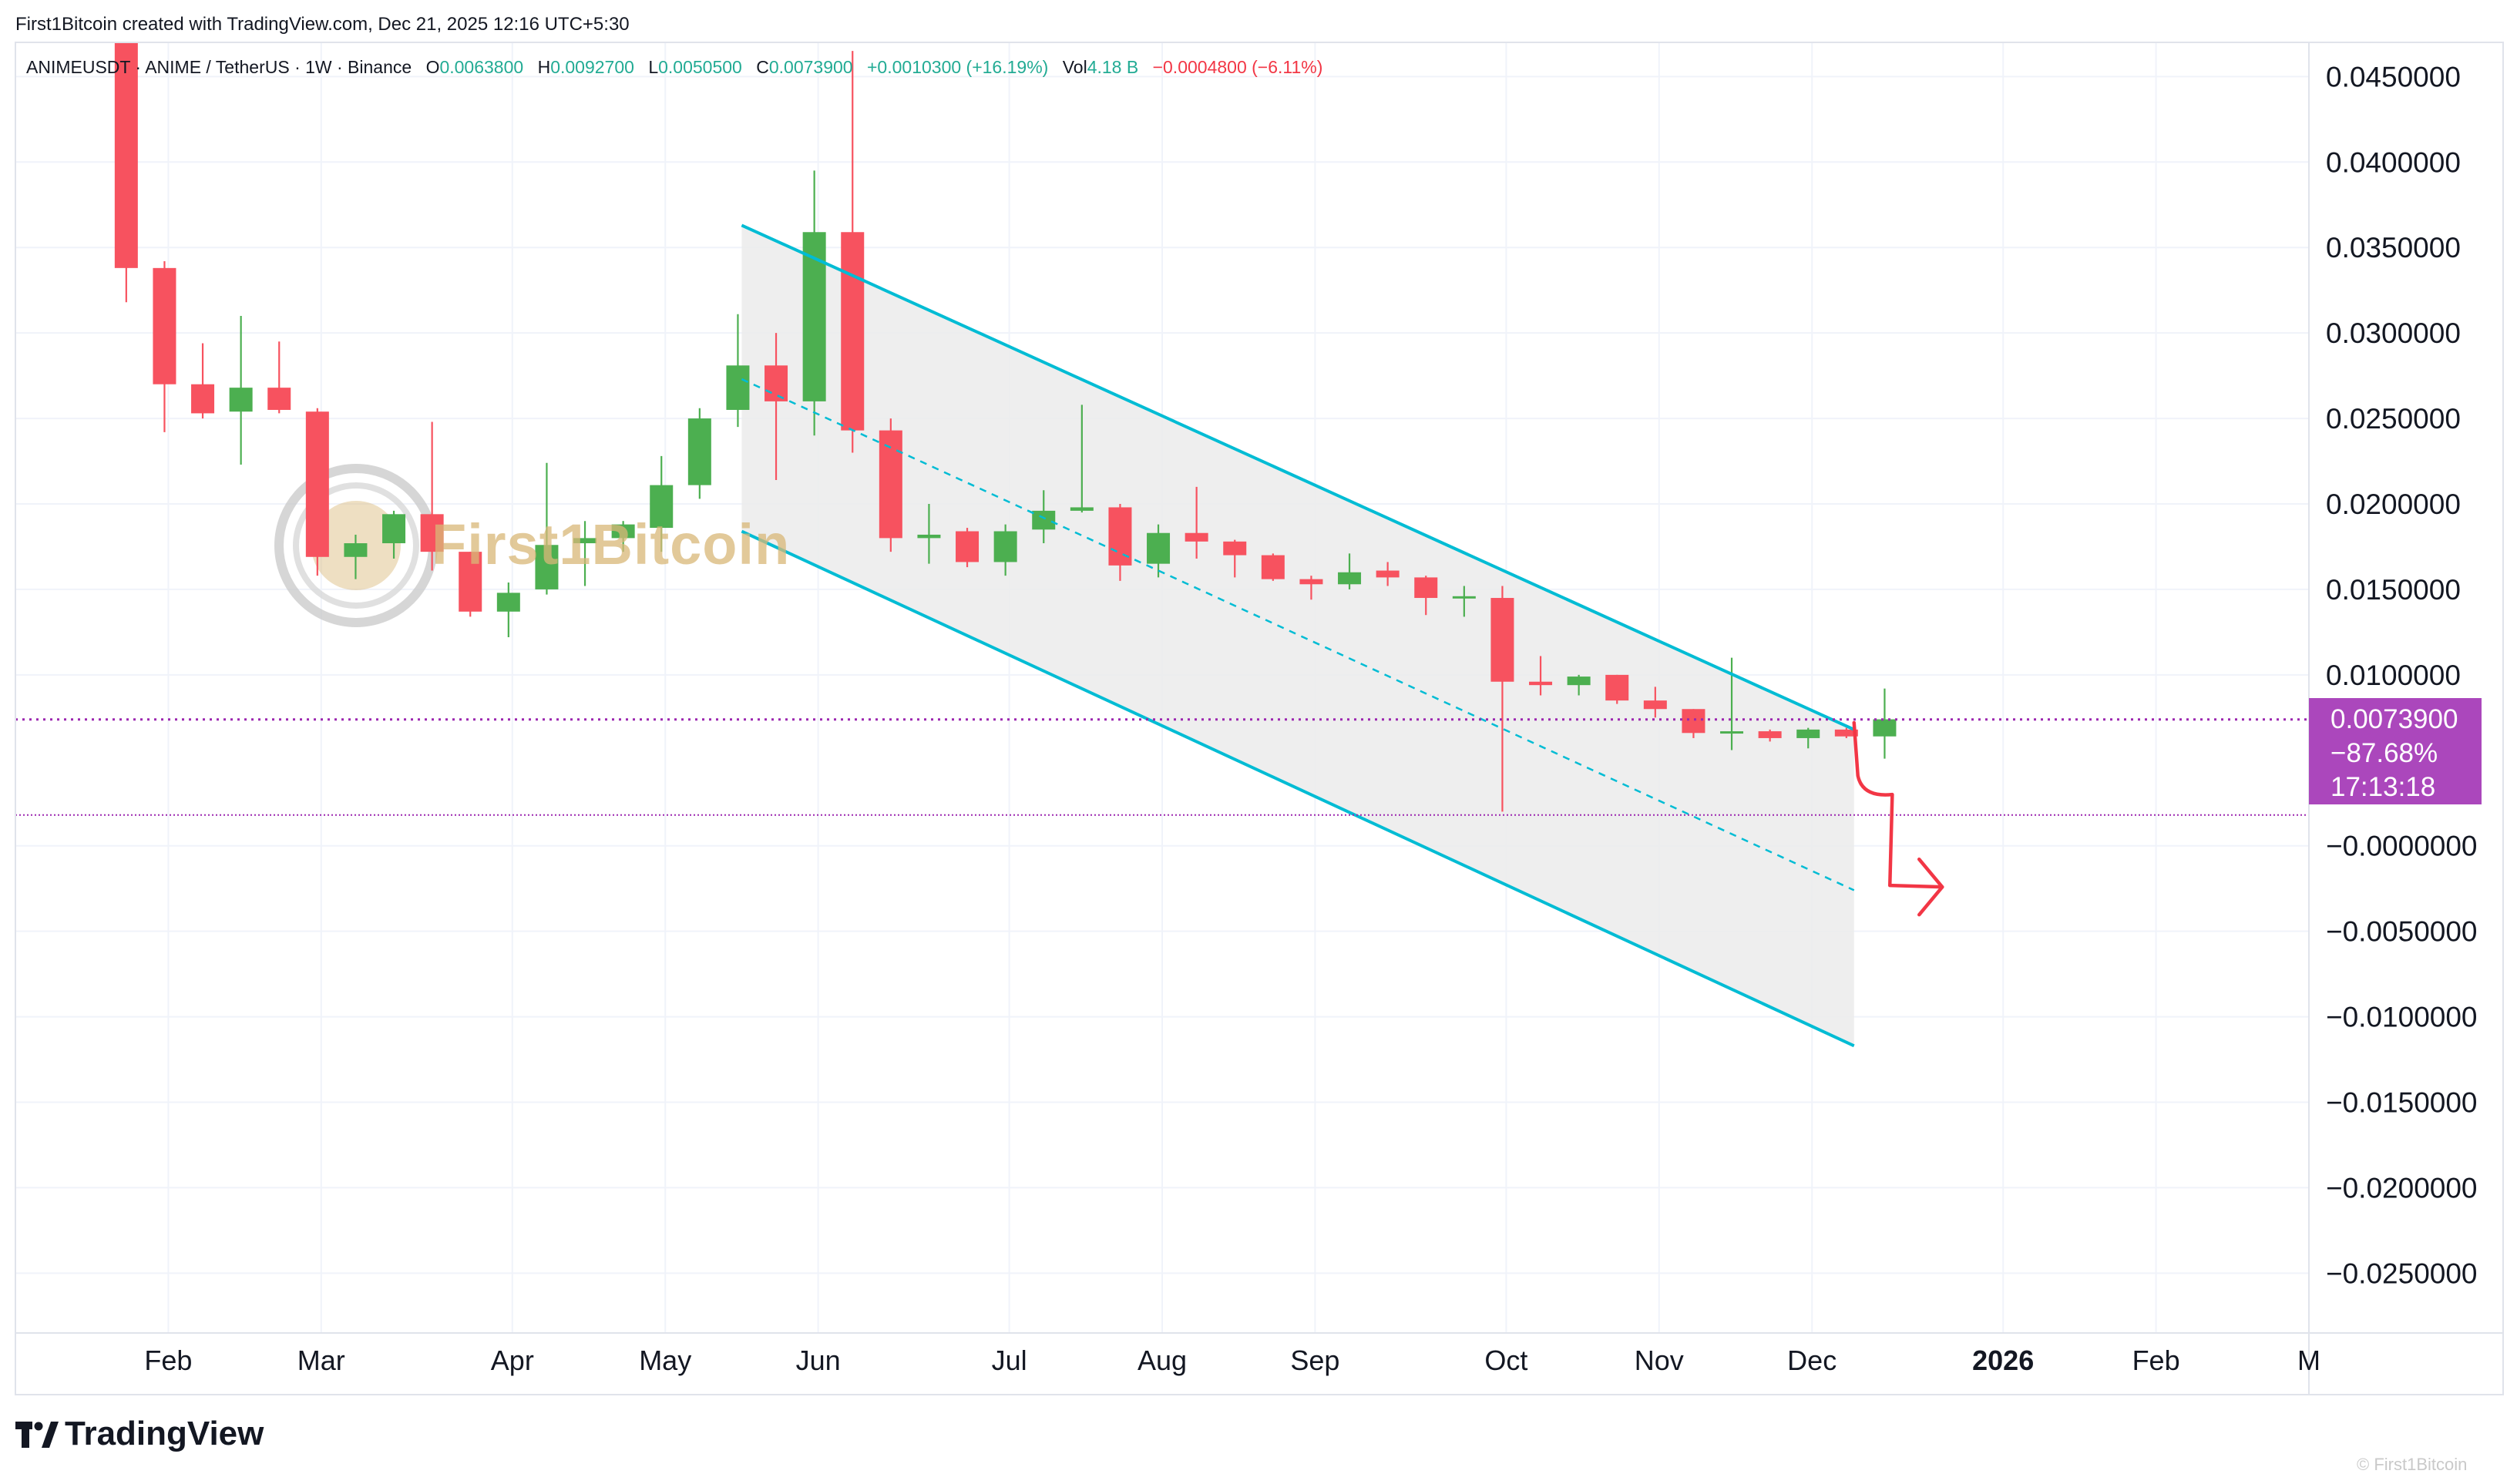  Describe the element at coordinates (2393, 505) in the screenshot. I see `price-tick-label: 0.0200000` at that location.